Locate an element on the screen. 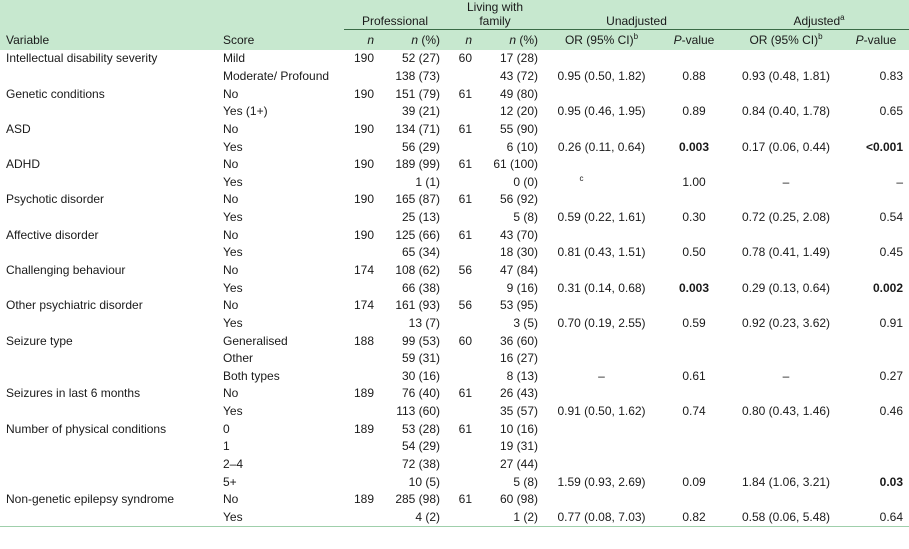  cell-npct-professional: 113 (60) is located at coordinates (418, 411).